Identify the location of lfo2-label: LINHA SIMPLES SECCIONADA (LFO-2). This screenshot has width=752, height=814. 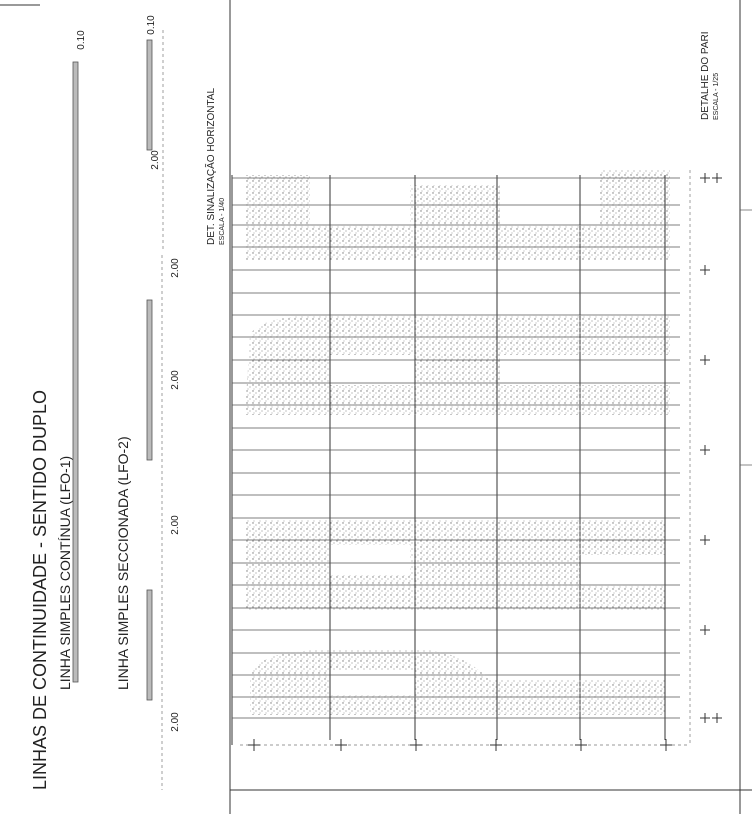
(123, 563).